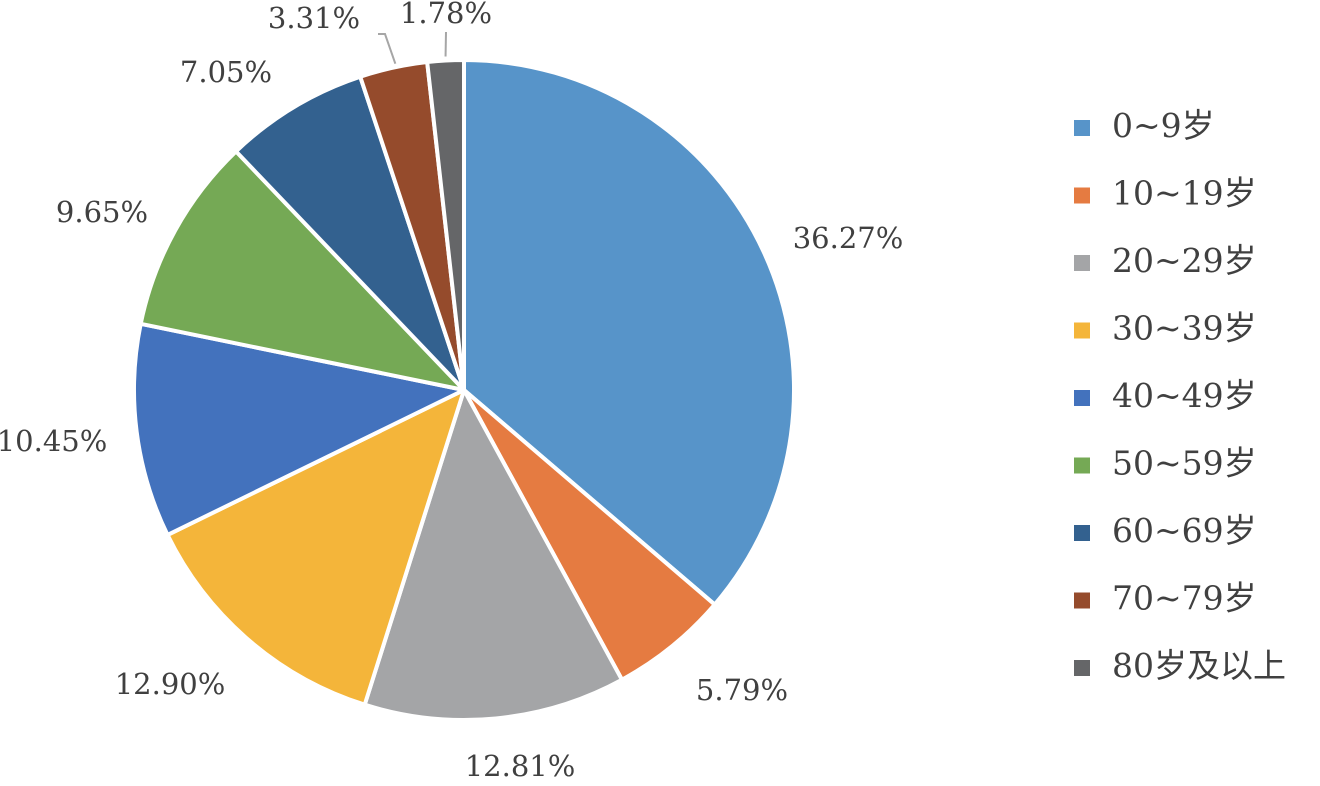 This screenshot has height=786, width=1320. What do you see at coordinates (1163, 125) in the screenshot?
I see `legend-label-0: 0~9岁` at bounding box center [1163, 125].